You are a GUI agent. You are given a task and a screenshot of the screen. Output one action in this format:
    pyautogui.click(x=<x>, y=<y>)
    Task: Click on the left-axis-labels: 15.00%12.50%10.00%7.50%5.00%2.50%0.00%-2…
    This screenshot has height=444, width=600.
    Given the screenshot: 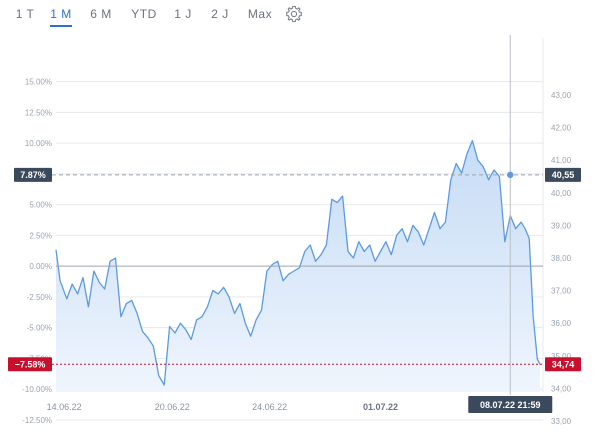 What is the action you would take?
    pyautogui.click(x=37, y=251)
    